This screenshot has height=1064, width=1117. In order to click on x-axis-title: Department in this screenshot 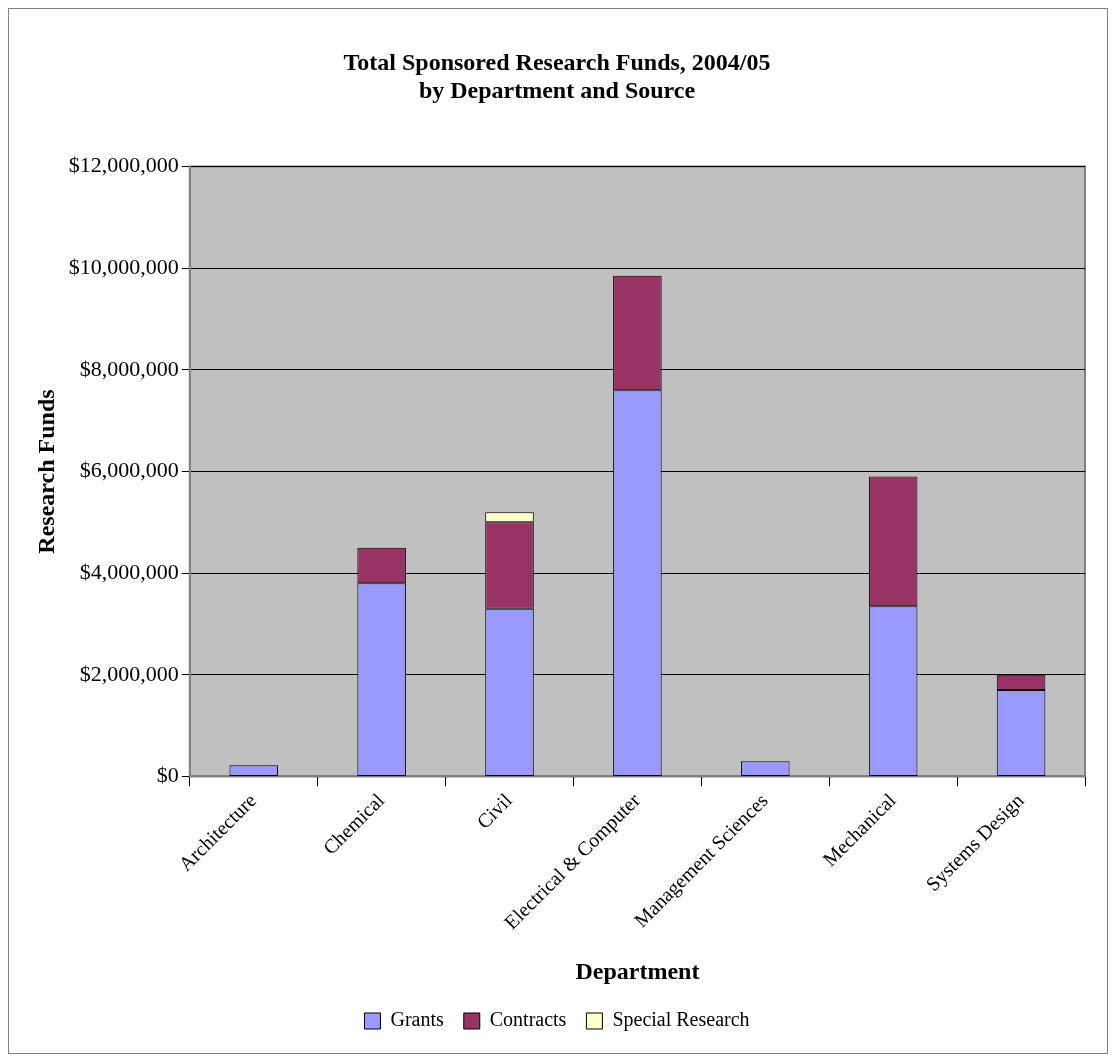, I will do `click(637, 970)`.